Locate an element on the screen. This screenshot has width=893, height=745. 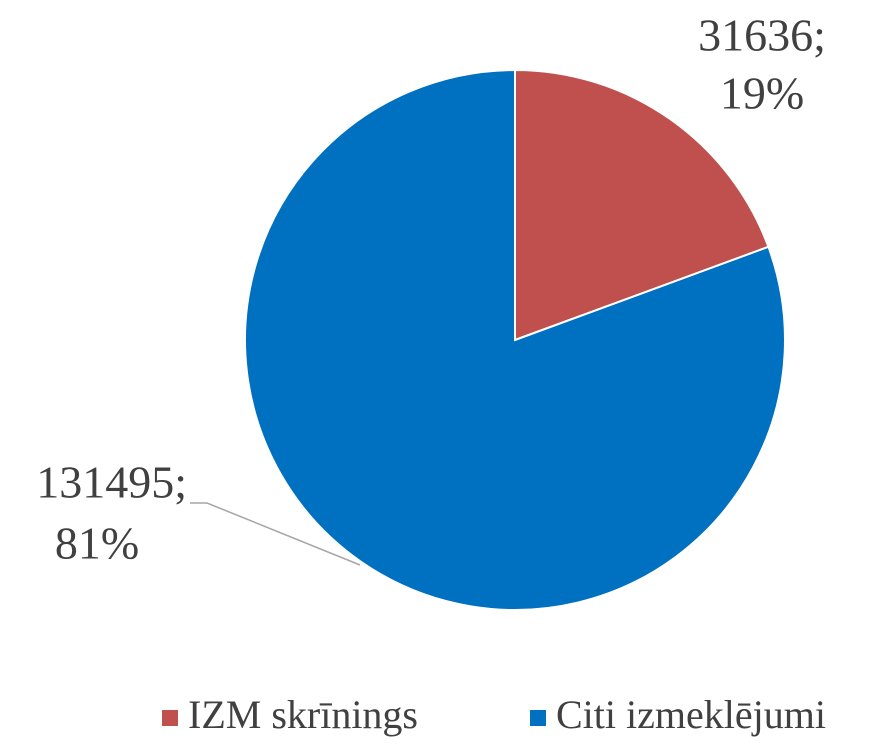
legend-label: Citi izmeklējumi is located at coordinates (691, 714).